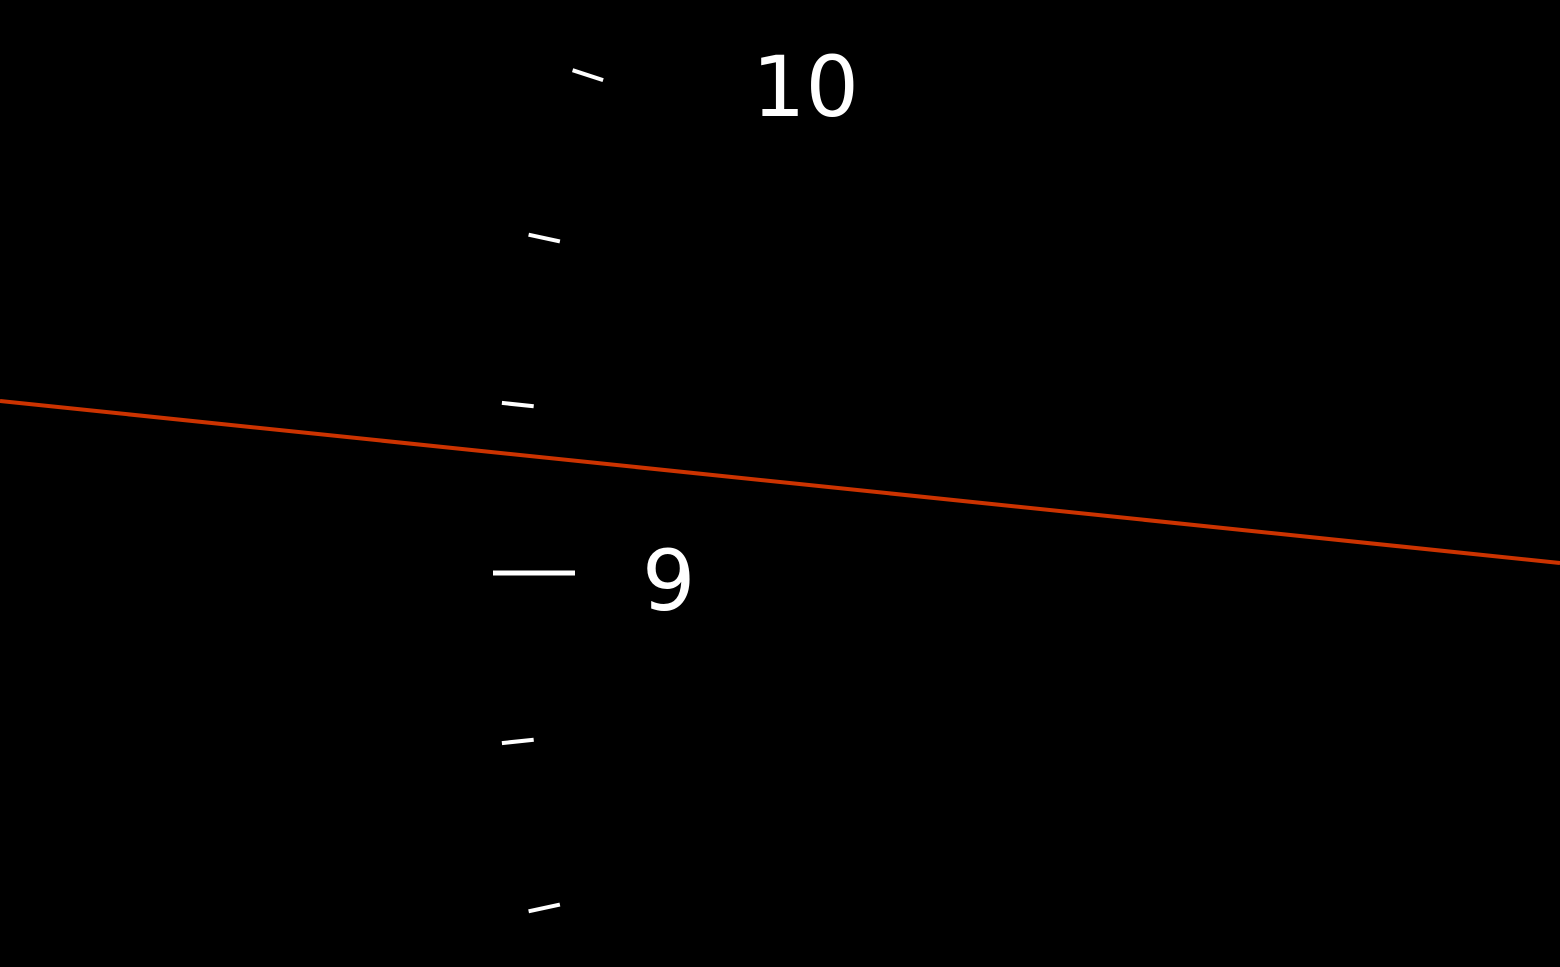  What do you see at coordinates (805, 87) in the screenshot?
I see `hour-numeral-10: 10` at bounding box center [805, 87].